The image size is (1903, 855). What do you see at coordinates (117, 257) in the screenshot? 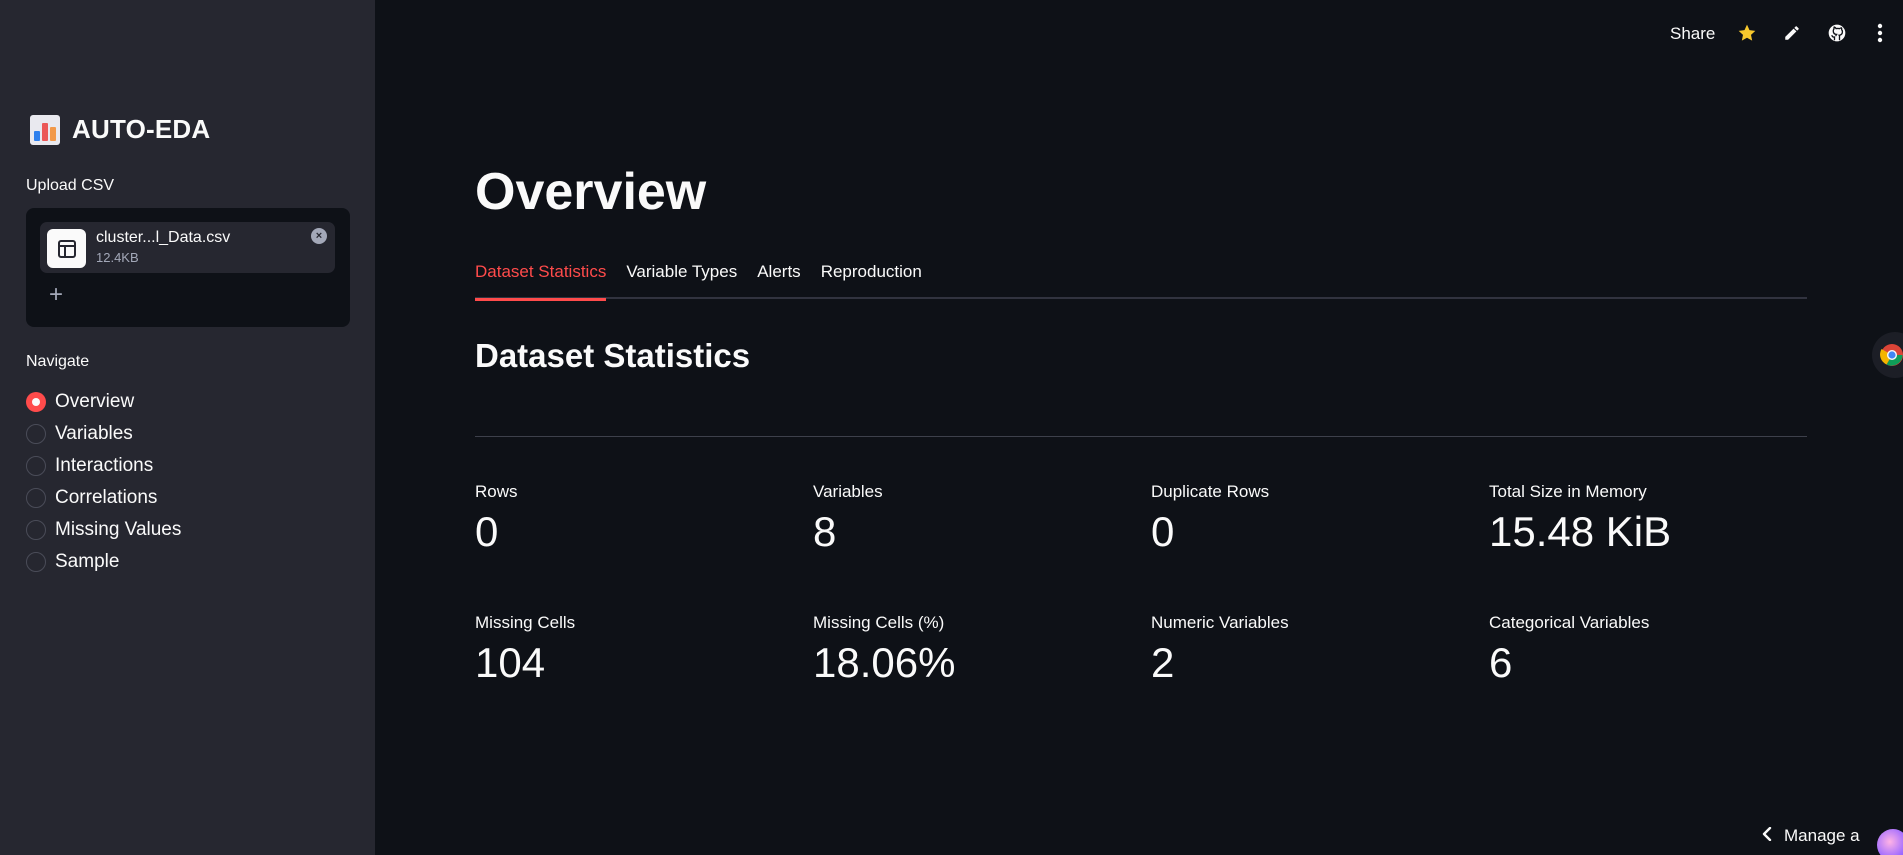
I see `file-size: 12.4KB` at bounding box center [117, 257].